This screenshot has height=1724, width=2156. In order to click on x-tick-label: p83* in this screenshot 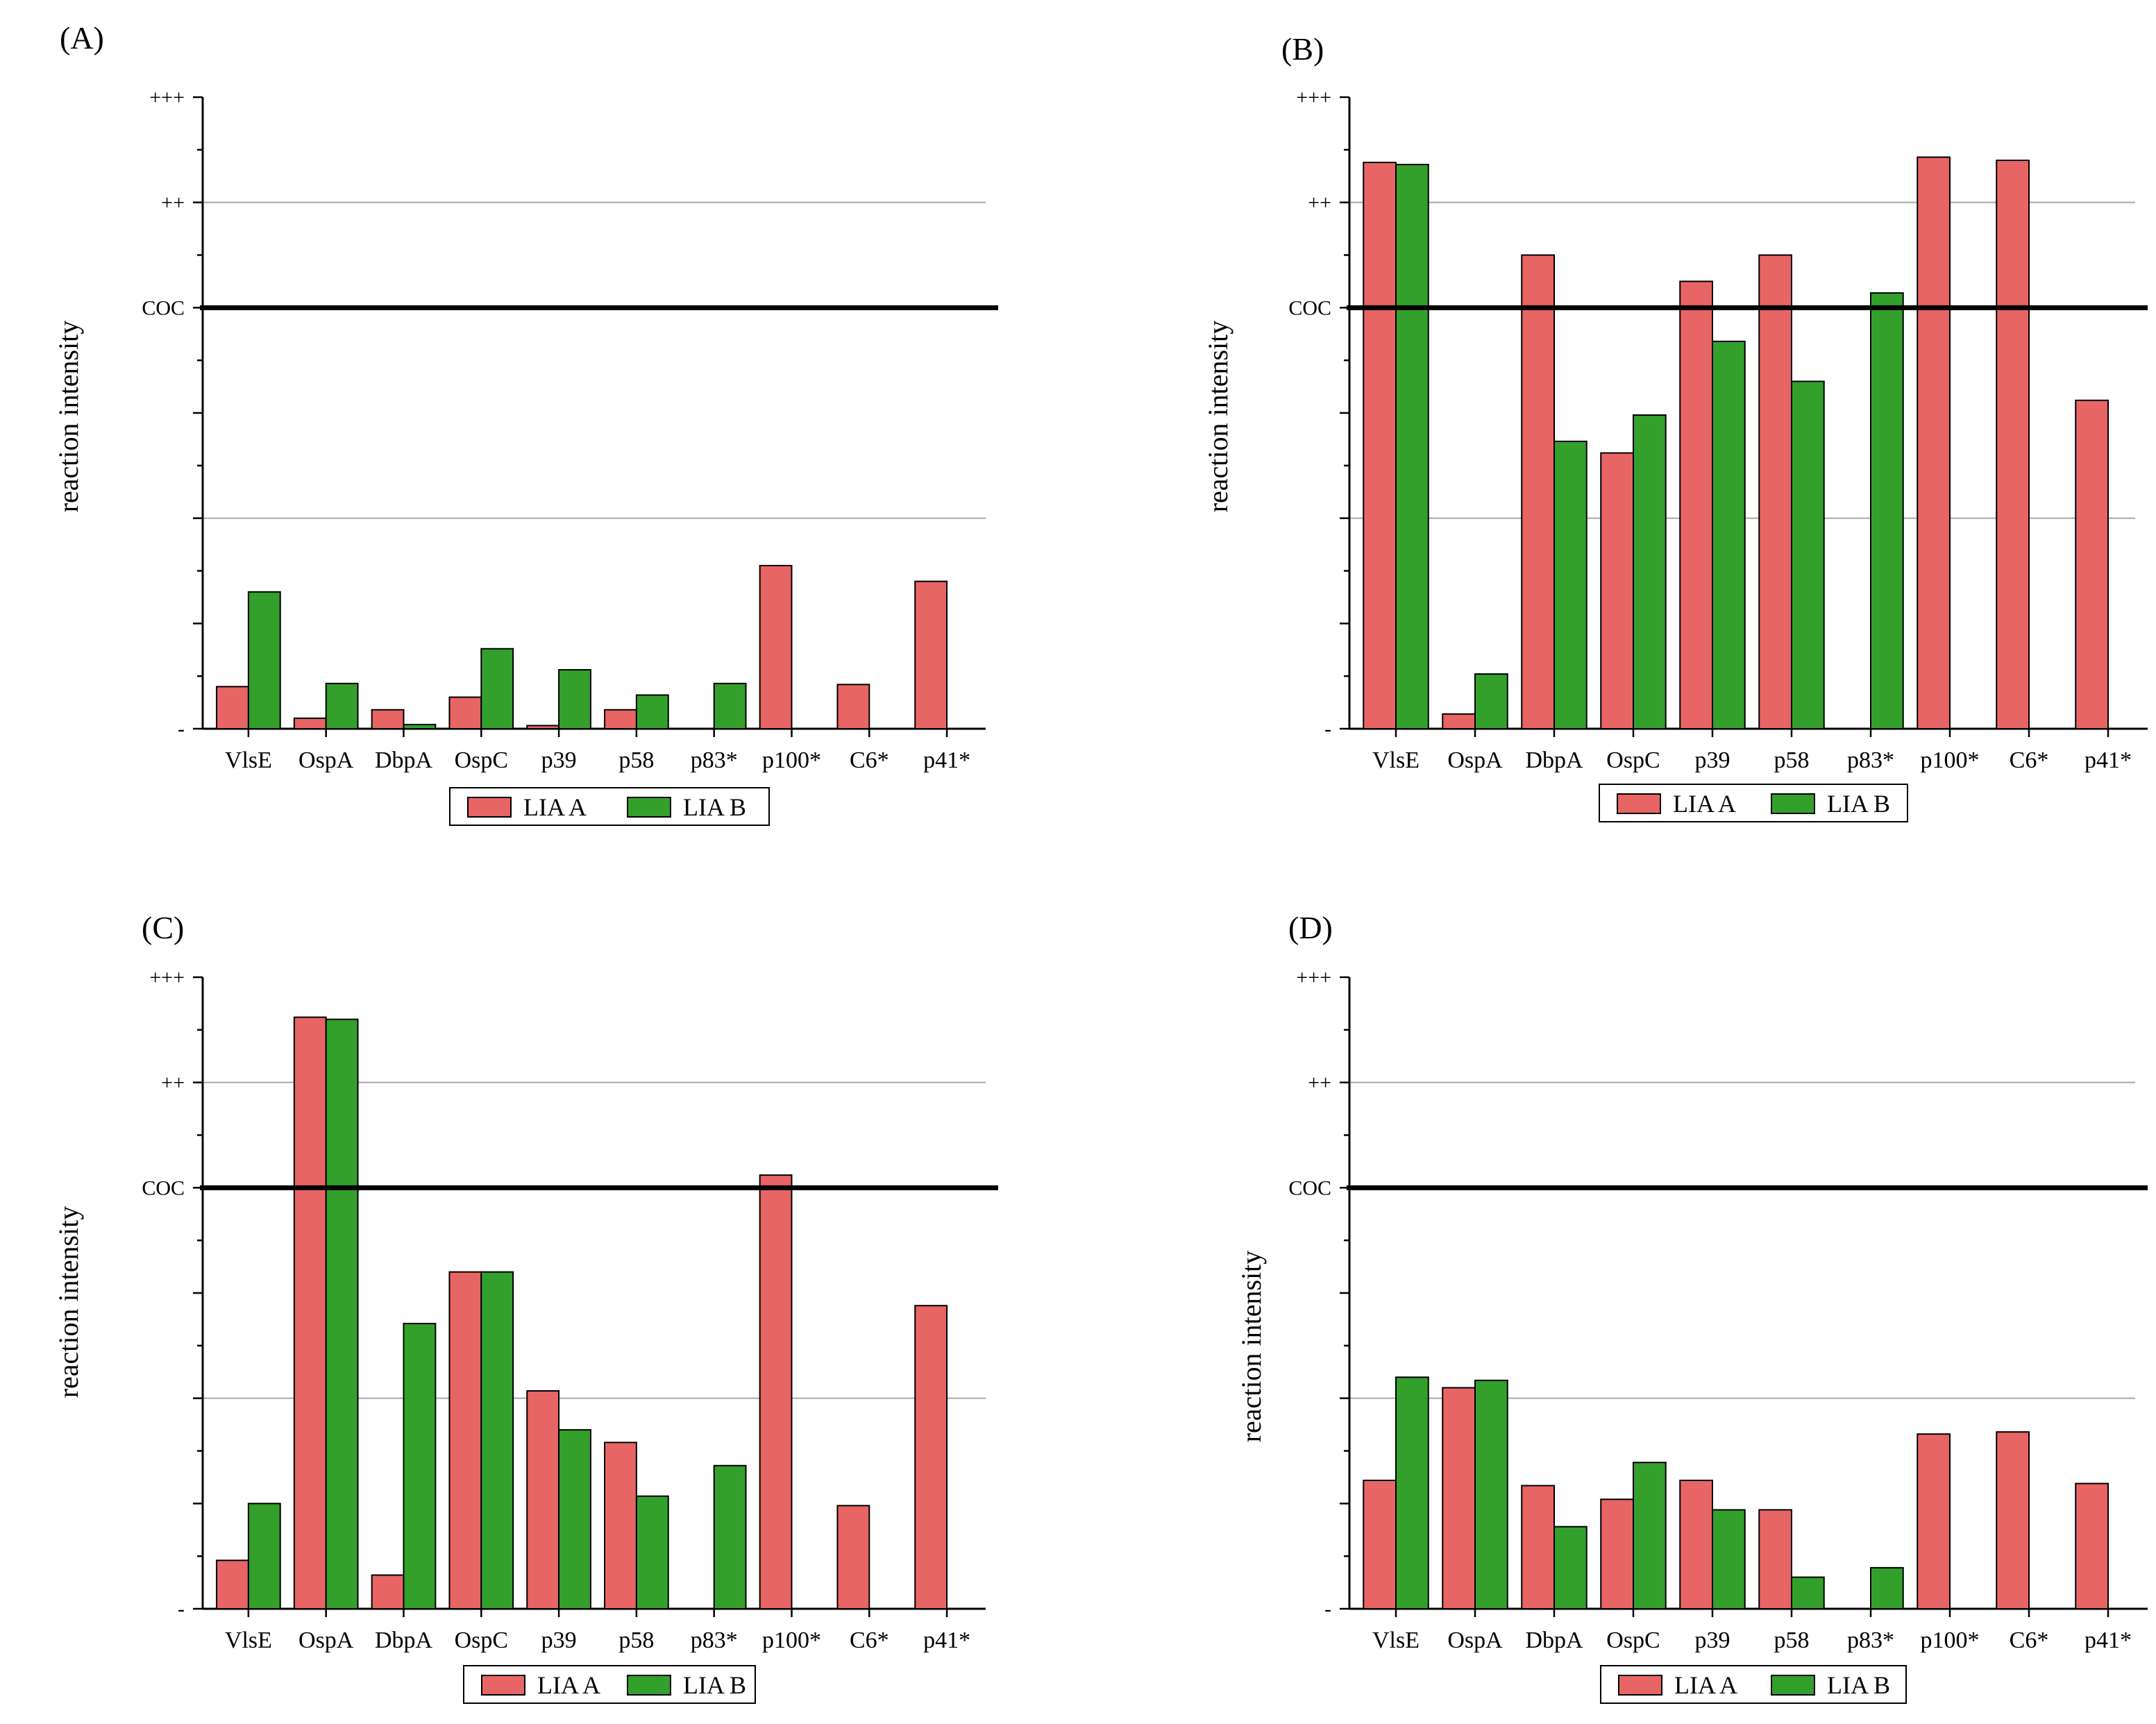, I will do `click(714, 760)`.